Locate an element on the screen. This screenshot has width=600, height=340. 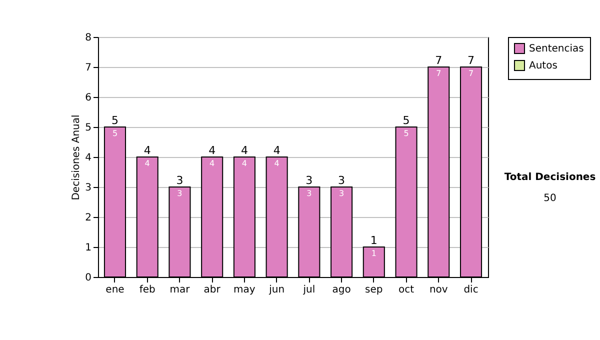
y-tick-label: 4 is located at coordinates (88, 158).